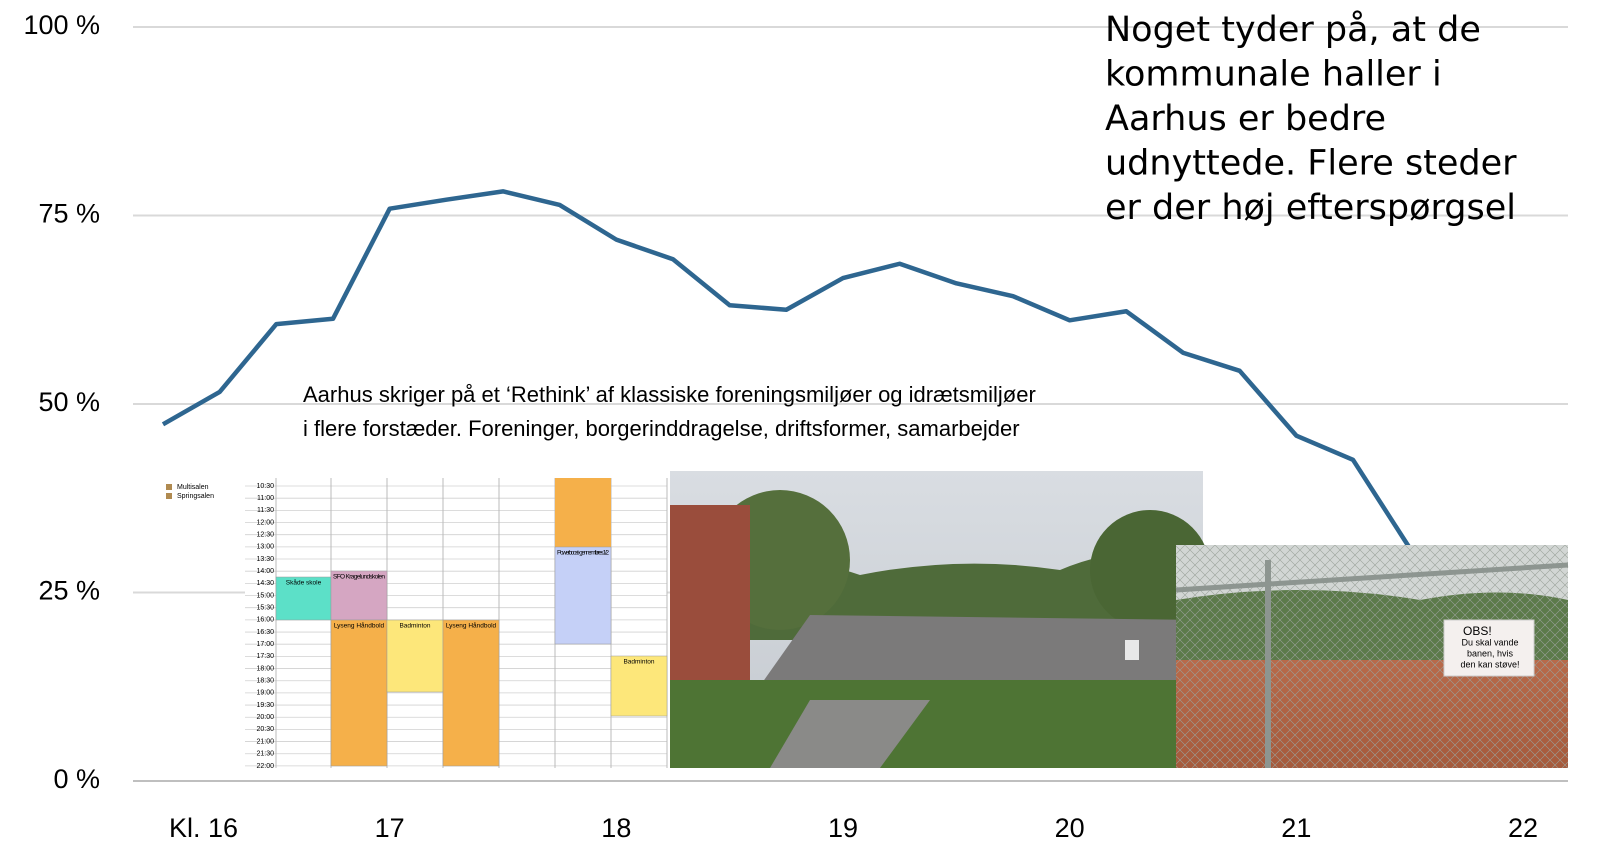  Describe the element at coordinates (265, 620) in the screenshot. I see `time-label: 16:00` at that location.